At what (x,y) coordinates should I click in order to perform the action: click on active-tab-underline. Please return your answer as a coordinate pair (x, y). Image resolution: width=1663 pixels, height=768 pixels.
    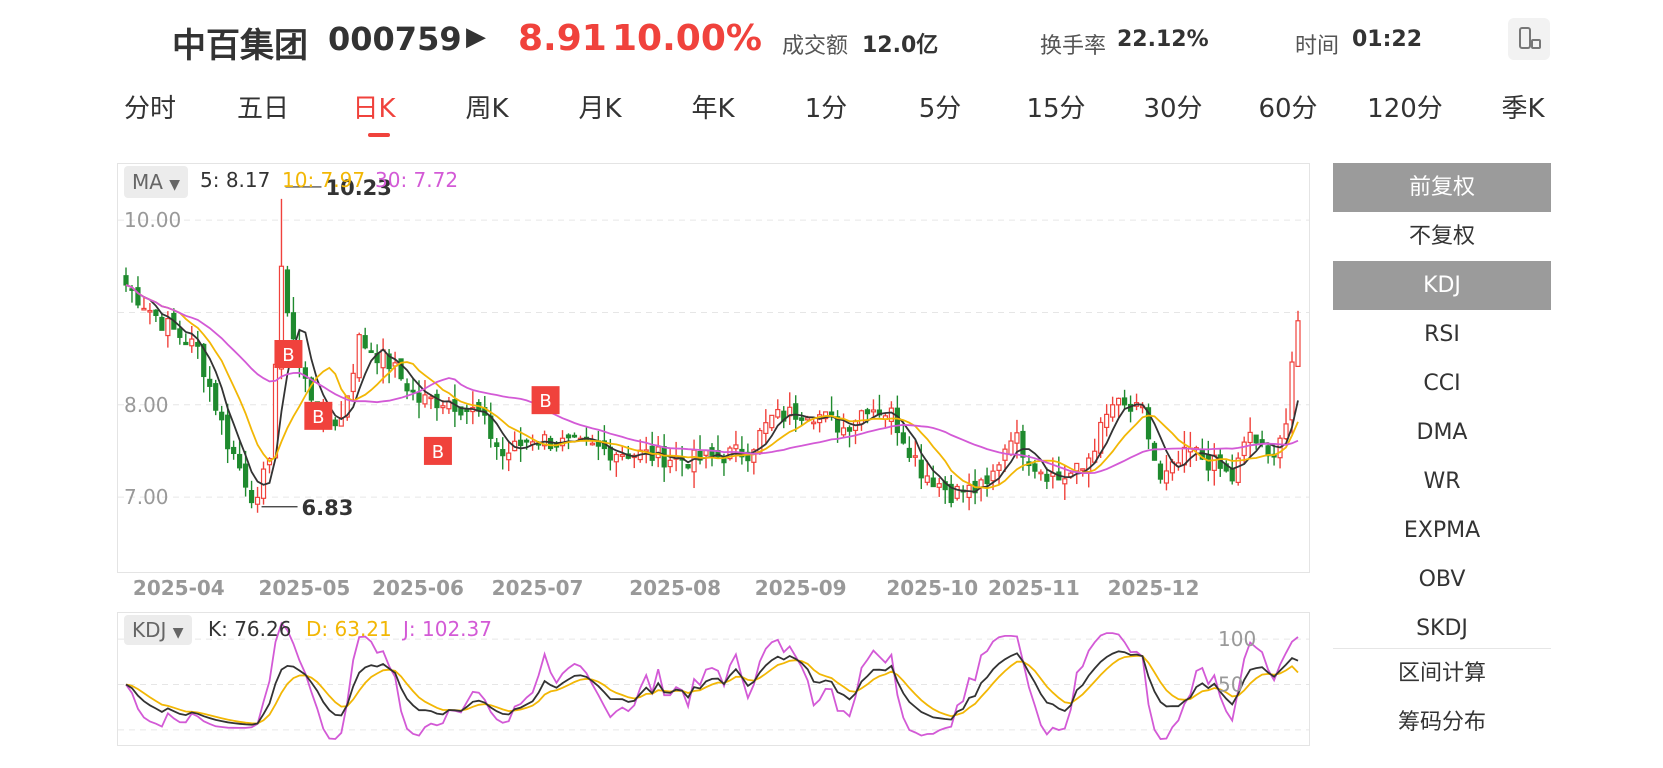
    Looking at the image, I should click on (379, 135).